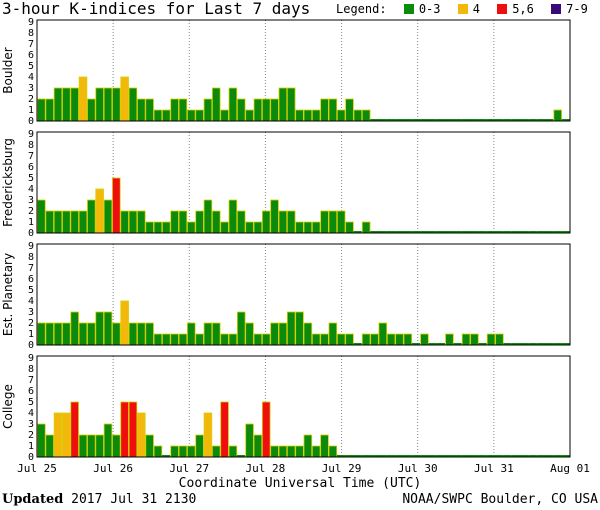  What do you see at coordinates (418, 468) in the screenshot?
I see `x-tick-label: Jul 30` at bounding box center [418, 468].